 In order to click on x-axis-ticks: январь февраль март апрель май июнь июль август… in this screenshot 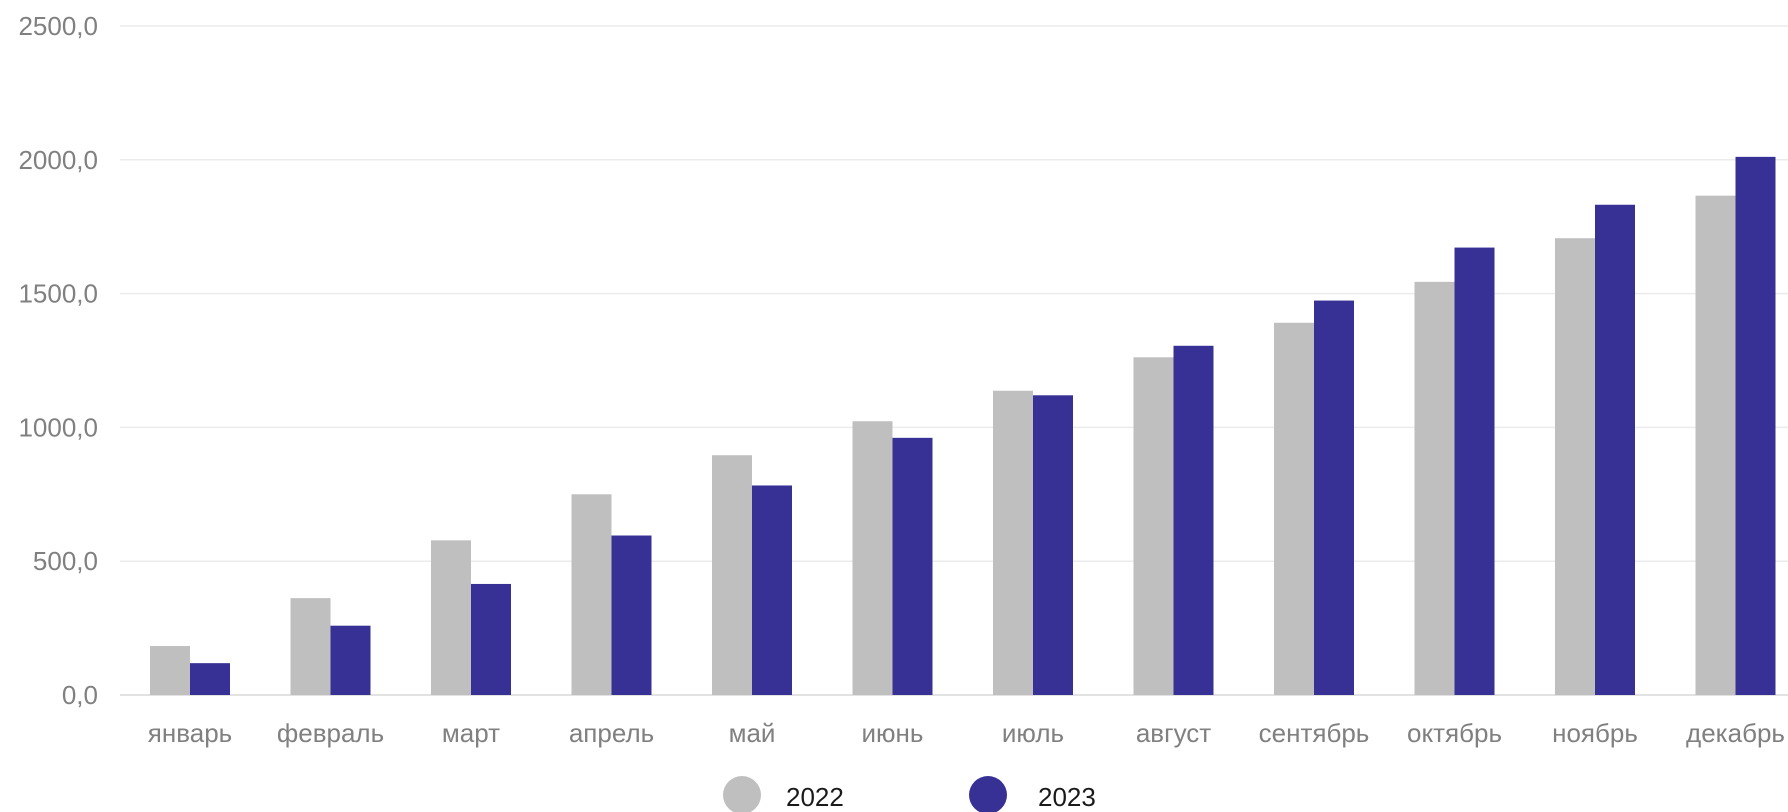, I will do `click(966, 733)`.